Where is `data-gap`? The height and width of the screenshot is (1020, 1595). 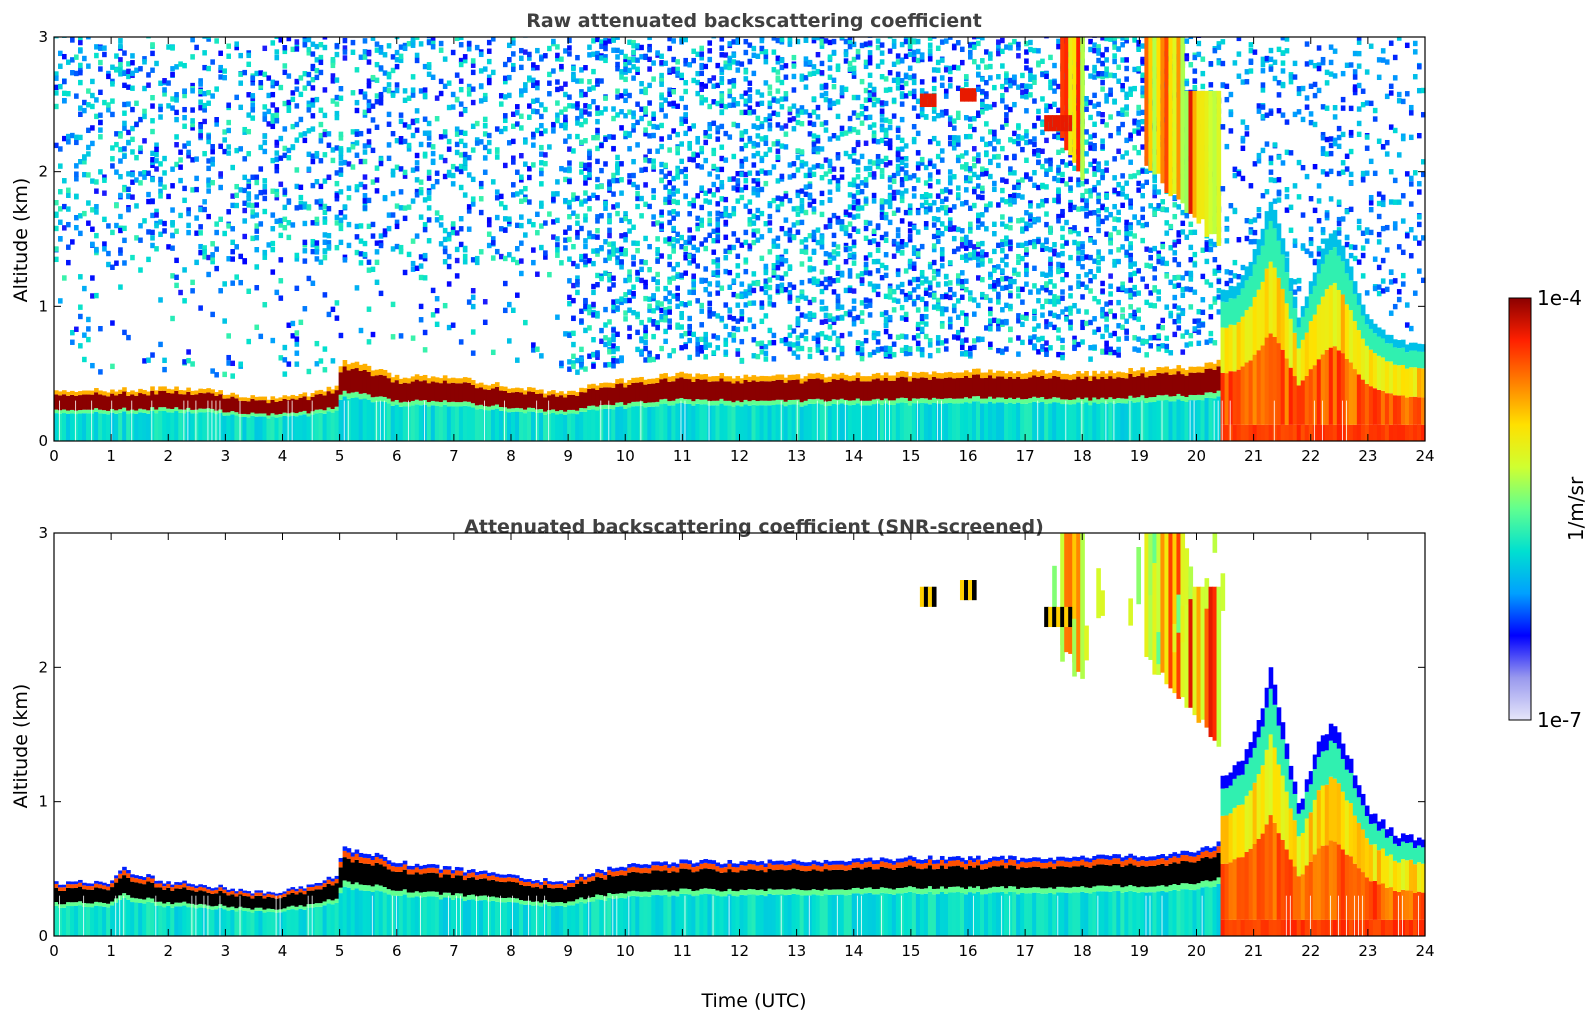
data-gap is located at coordinates (797, 420).